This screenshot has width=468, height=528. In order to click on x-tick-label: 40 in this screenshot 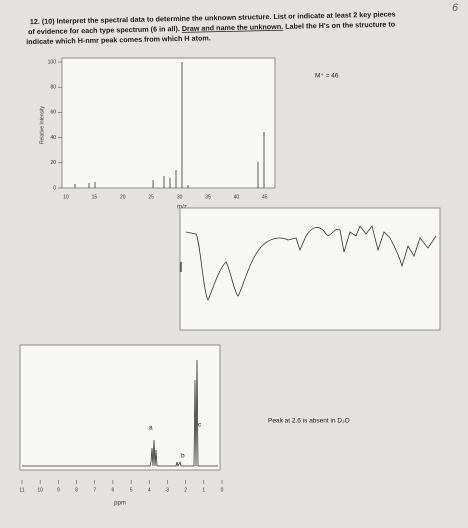, I will do `click(237, 197)`.